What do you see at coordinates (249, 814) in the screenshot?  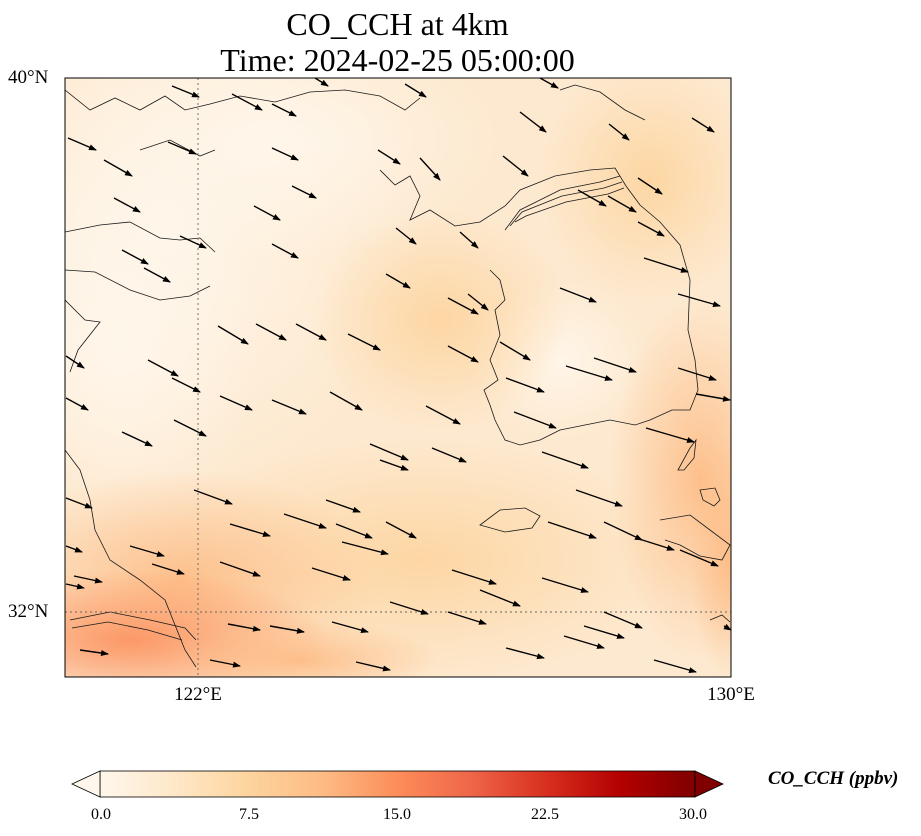 I see `colorbar-tick-7-5: 7.5` at bounding box center [249, 814].